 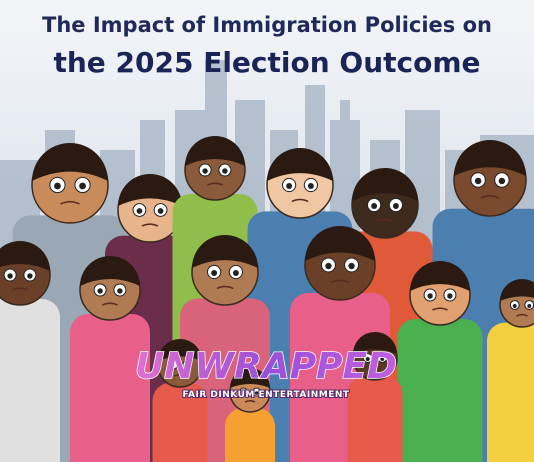 I want to click on title-line-1: The Impact of Immigration Policies on, so click(x=267, y=25).